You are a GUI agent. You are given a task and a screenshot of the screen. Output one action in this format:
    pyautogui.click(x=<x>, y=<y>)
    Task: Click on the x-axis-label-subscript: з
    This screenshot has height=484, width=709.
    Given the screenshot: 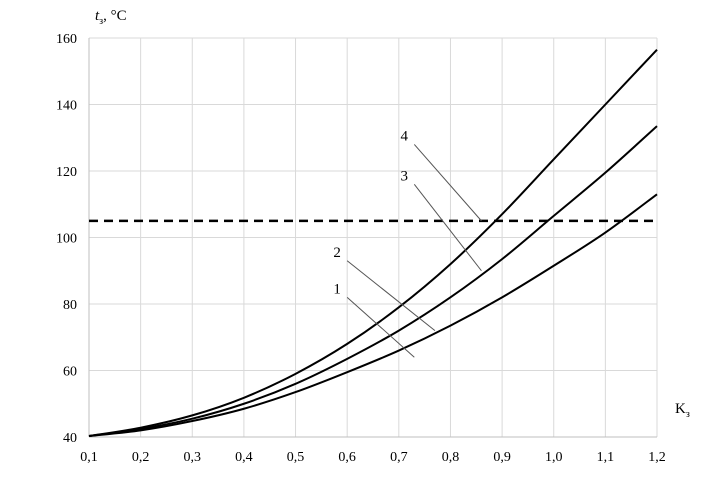 What is the action you would take?
    pyautogui.click(x=688, y=414)
    